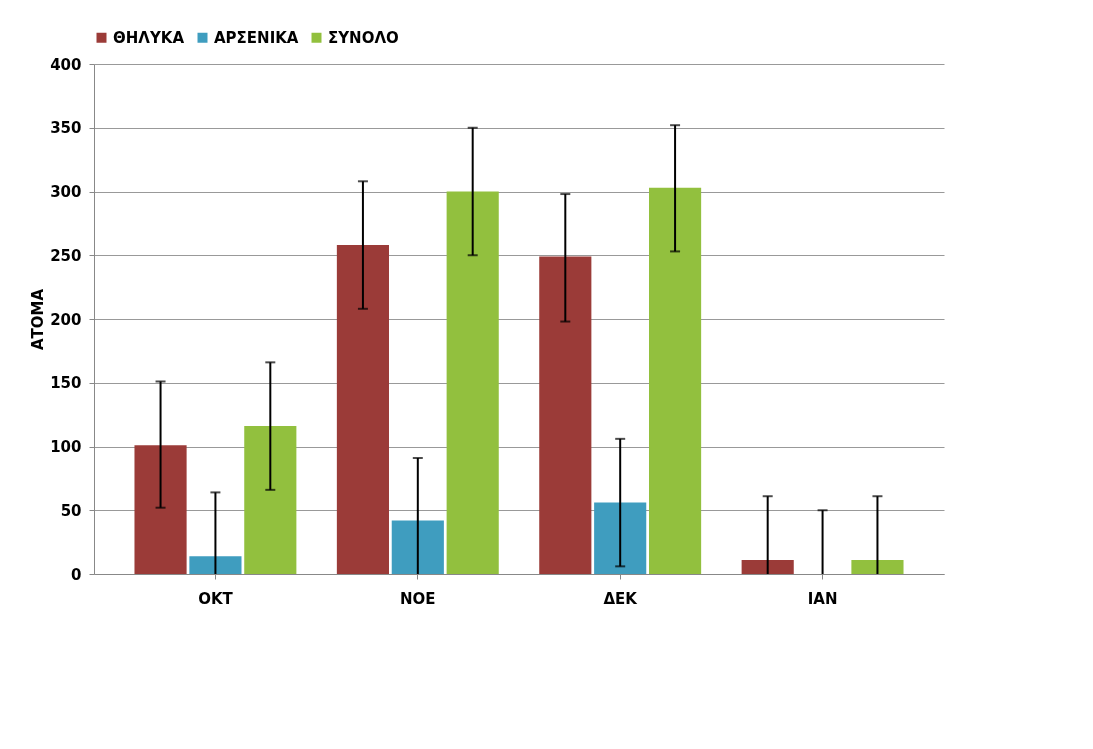  What do you see at coordinates (38, 319) in the screenshot?
I see `y-axis-title: ΑΤΟΜΑ` at bounding box center [38, 319].